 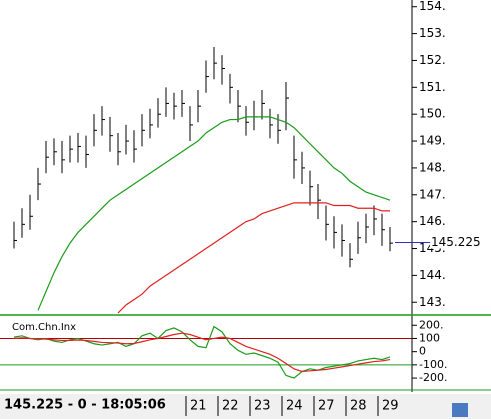 I want to click on date-label: 22, so click(x=230, y=406).